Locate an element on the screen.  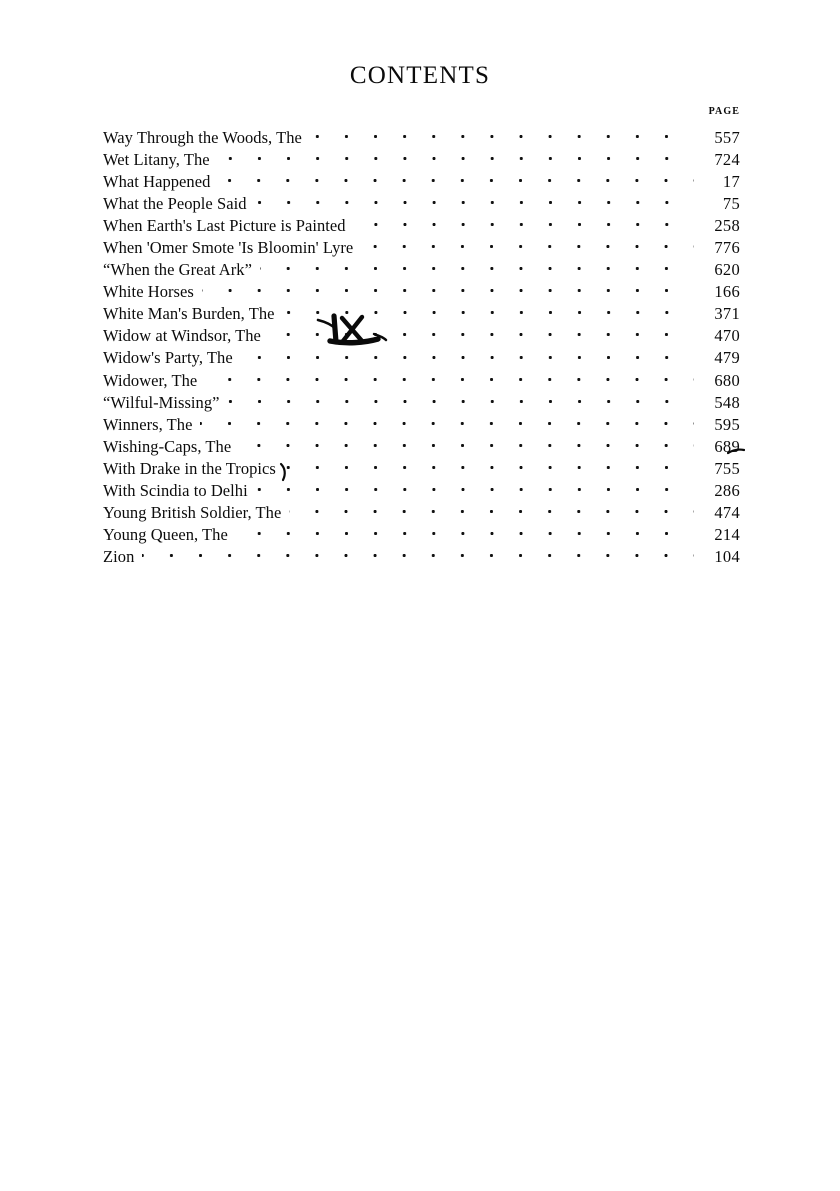
toc-entry-page-number: 166 is located at coordinates (727, 292).